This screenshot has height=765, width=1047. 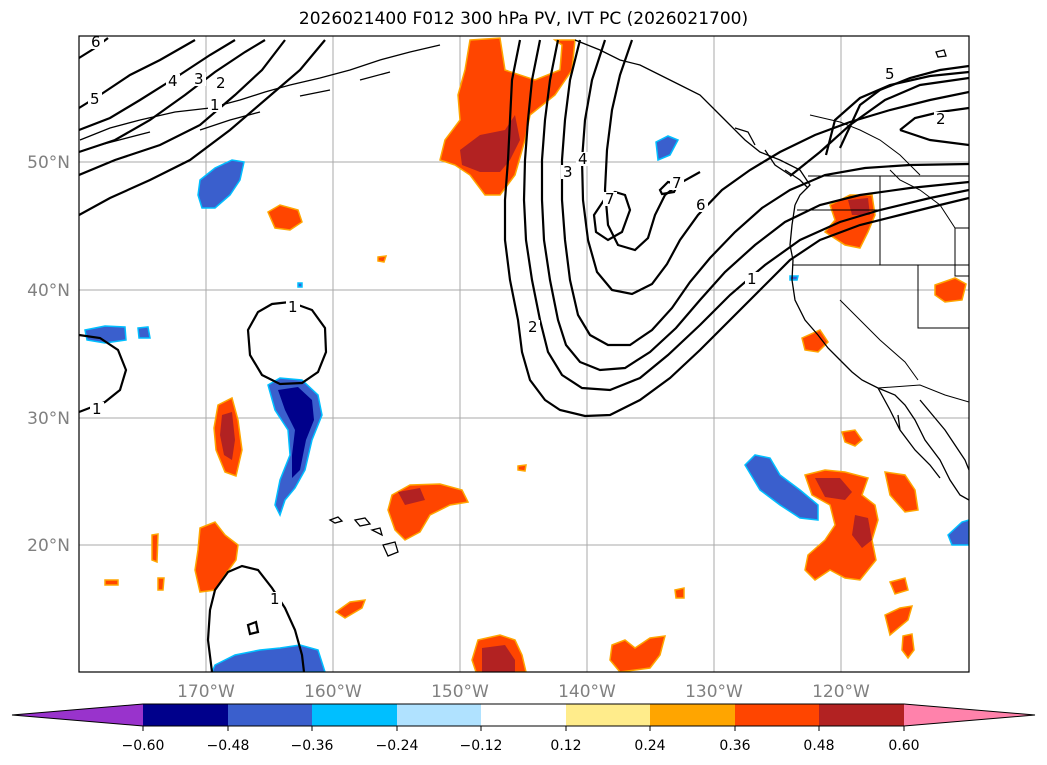 I want to click on shade-hawaii-n-core, so click(x=411, y=496).